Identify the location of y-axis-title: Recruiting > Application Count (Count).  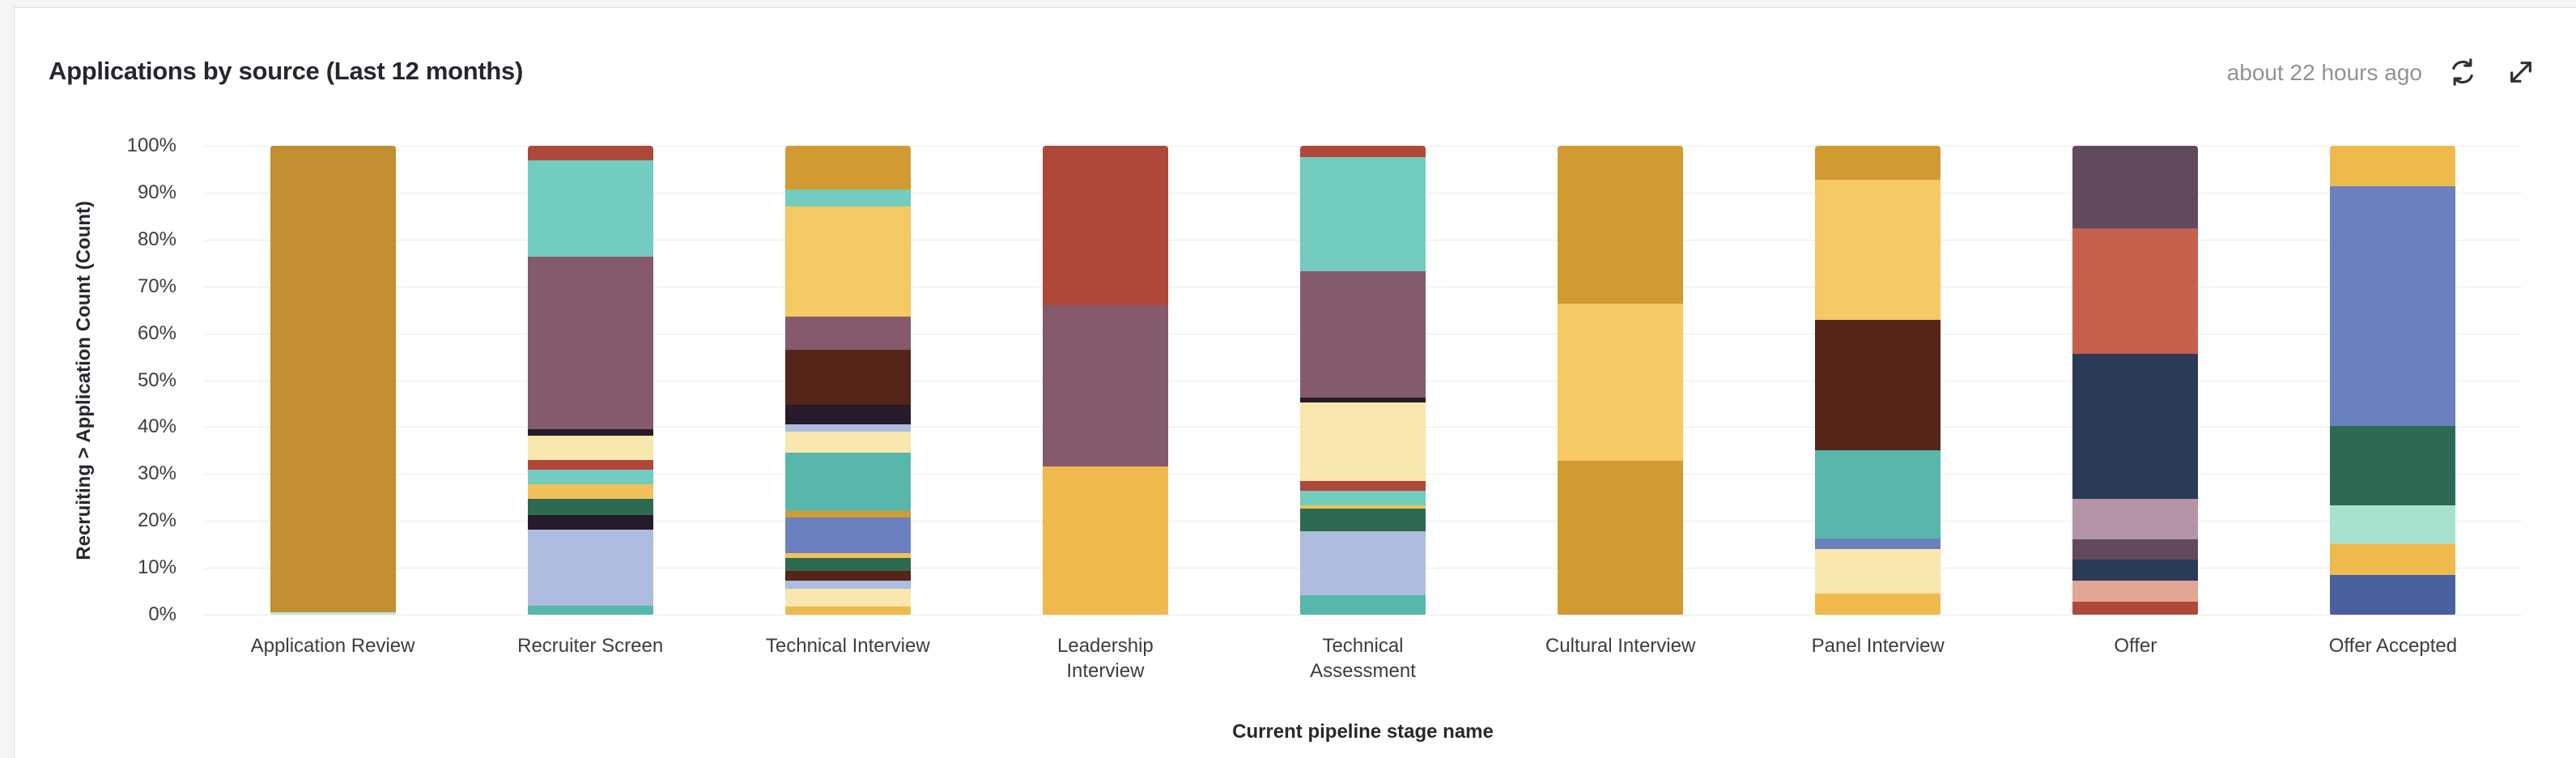
(84, 380).